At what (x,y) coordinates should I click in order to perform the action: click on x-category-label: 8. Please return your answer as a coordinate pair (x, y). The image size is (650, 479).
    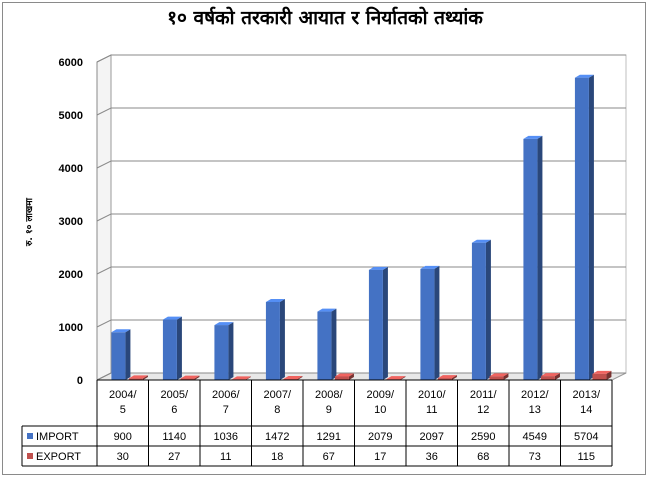
    Looking at the image, I should click on (277, 410).